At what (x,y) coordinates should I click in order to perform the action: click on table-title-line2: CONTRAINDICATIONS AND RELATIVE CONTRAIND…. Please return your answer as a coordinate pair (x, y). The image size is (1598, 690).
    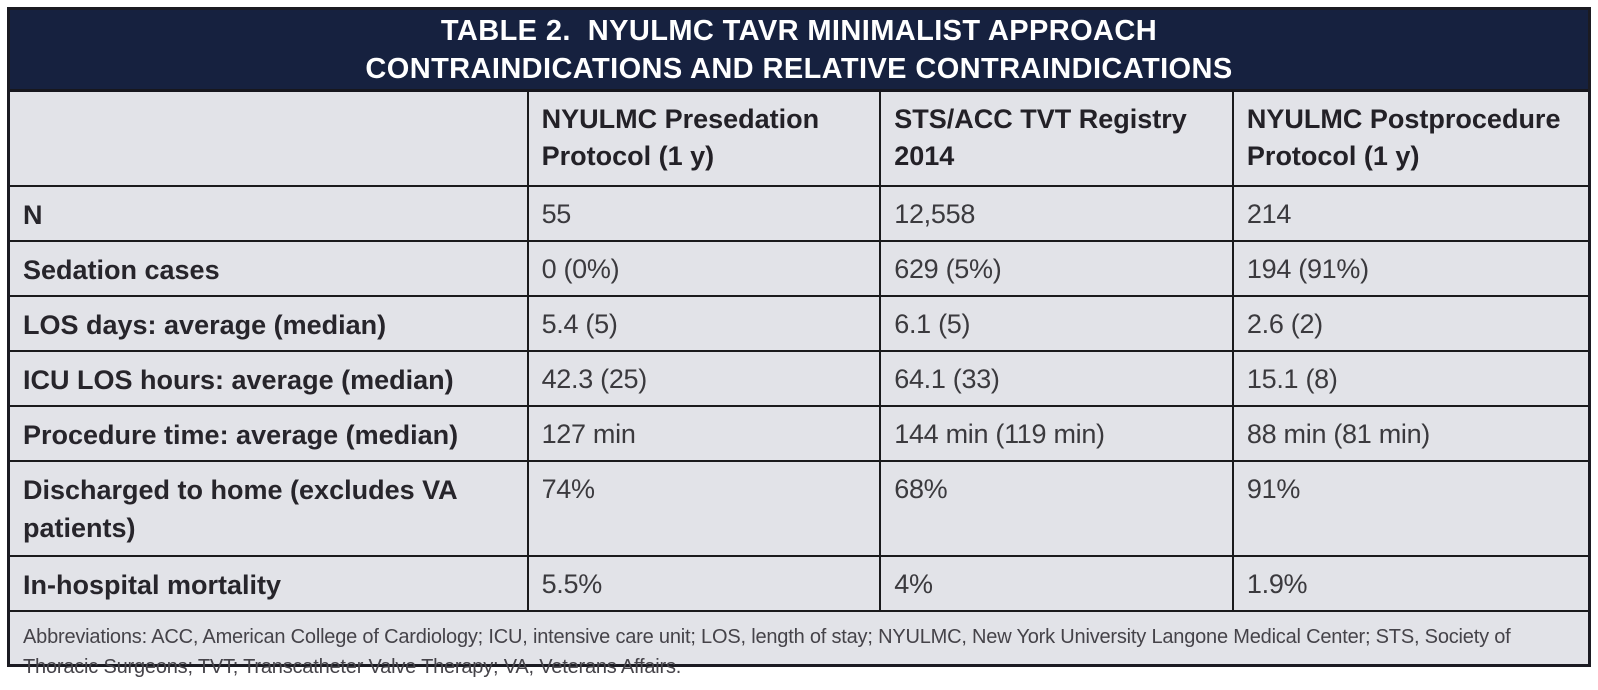
    Looking at the image, I should click on (799, 68).